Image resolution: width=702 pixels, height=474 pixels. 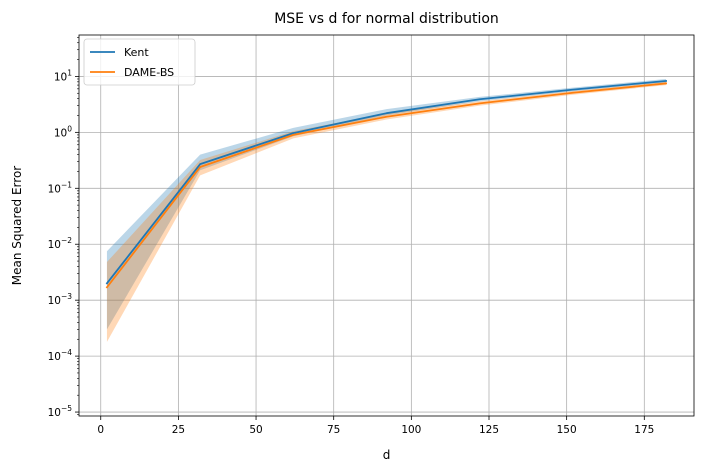 I want to click on y-tick-label: 10⁻³, so click(x=60, y=299).